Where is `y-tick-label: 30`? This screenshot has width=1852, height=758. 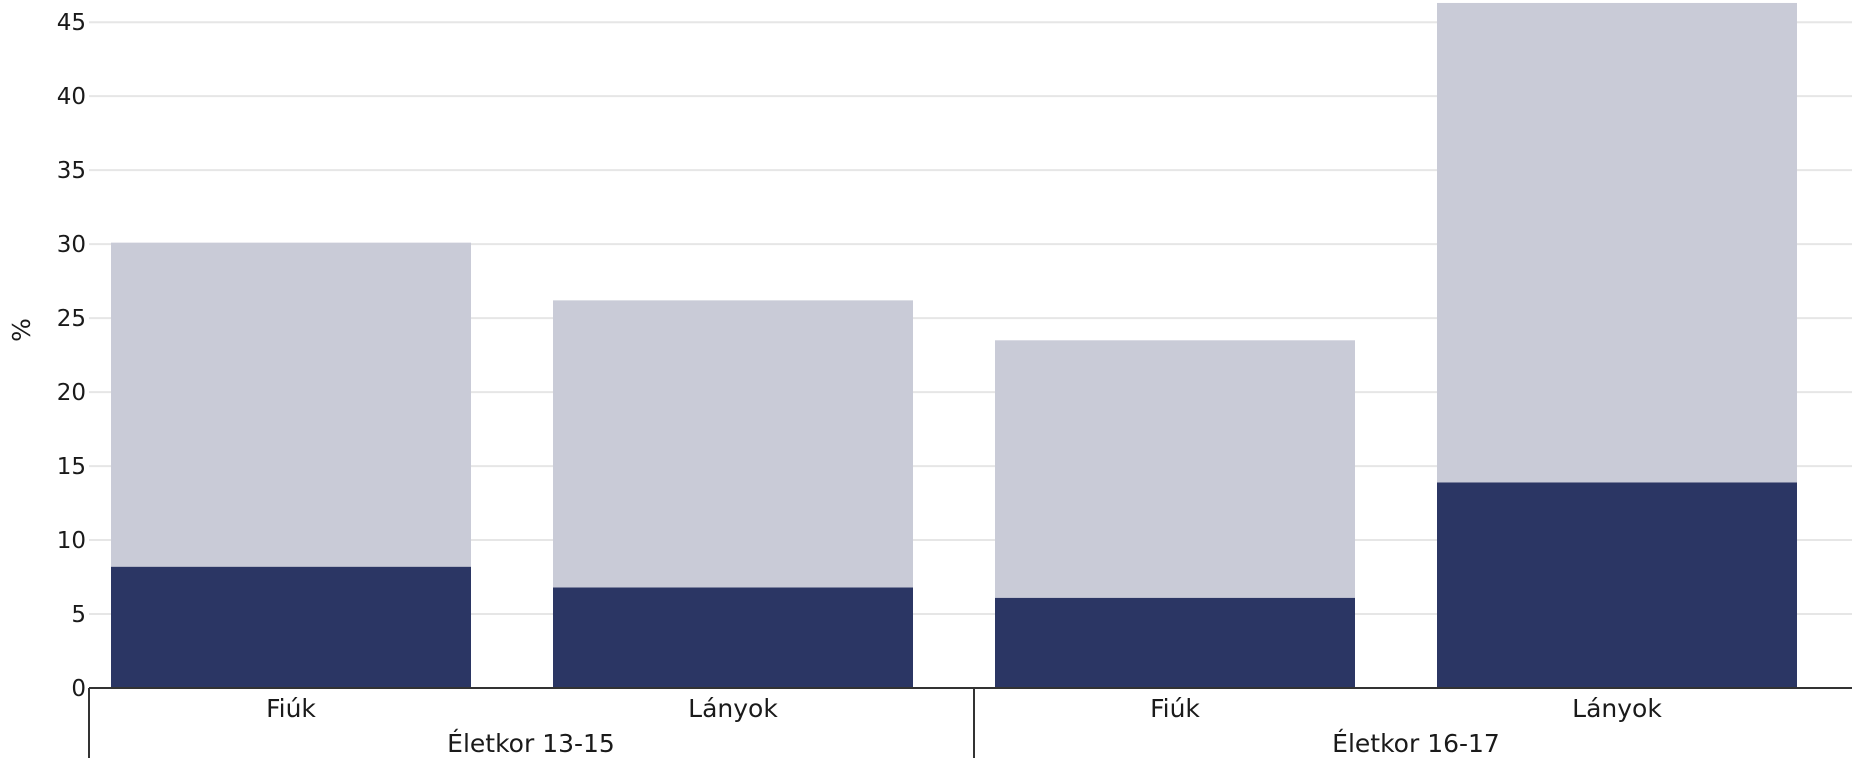 y-tick-label: 30 is located at coordinates (71, 245).